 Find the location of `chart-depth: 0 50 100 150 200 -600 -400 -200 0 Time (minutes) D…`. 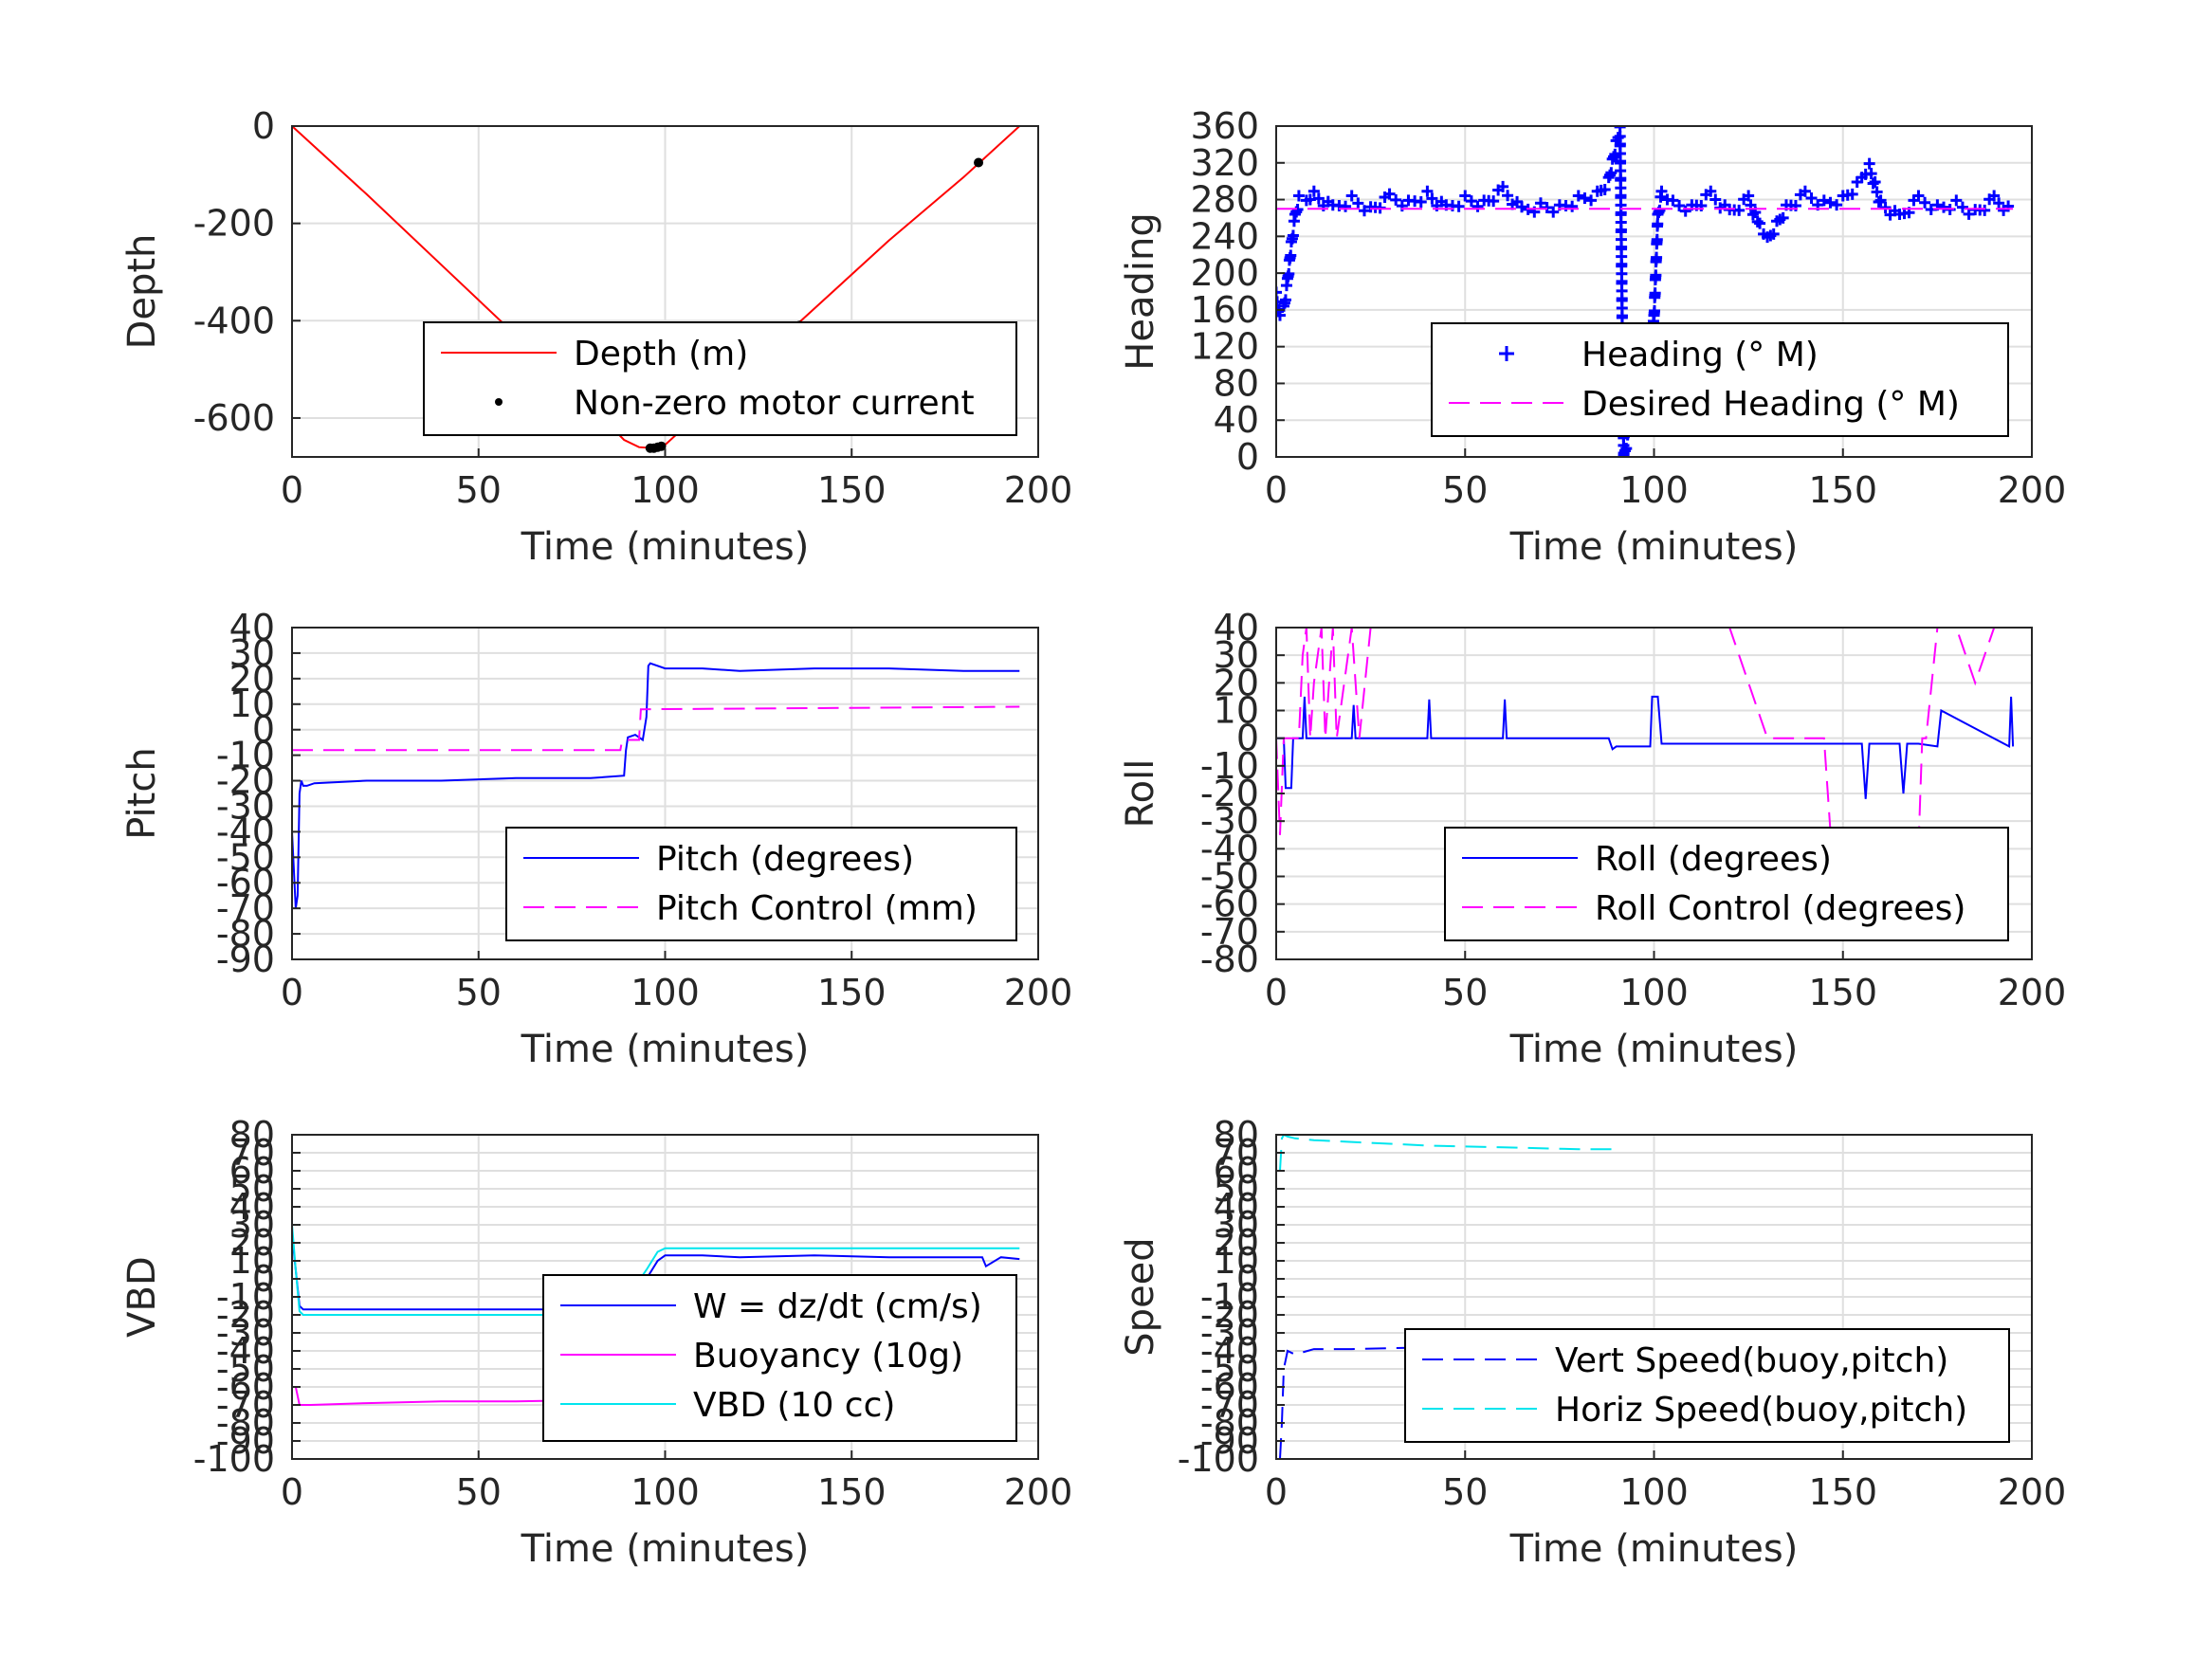

chart-depth: 0 50 100 150 200 -600 -400 -200 0 Time (minutes) D… is located at coordinates (596, 337).